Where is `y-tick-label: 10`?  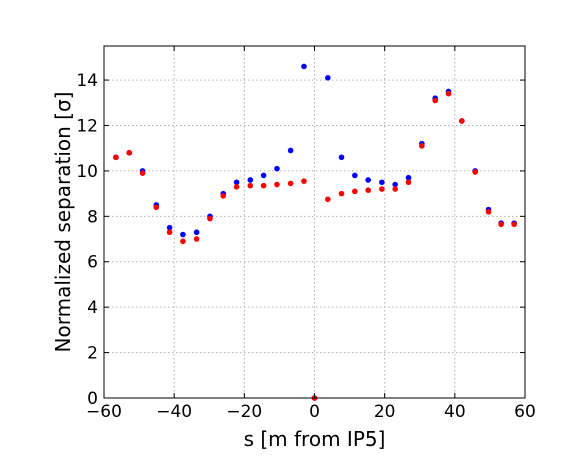 y-tick-label: 10 is located at coordinates (87, 172).